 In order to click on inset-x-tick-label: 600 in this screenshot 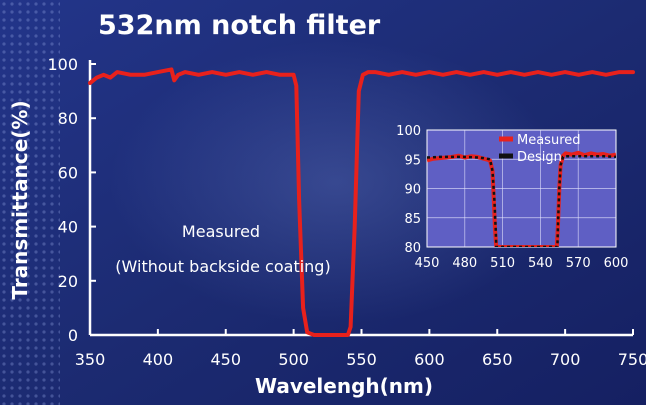, I will do `click(616, 263)`.